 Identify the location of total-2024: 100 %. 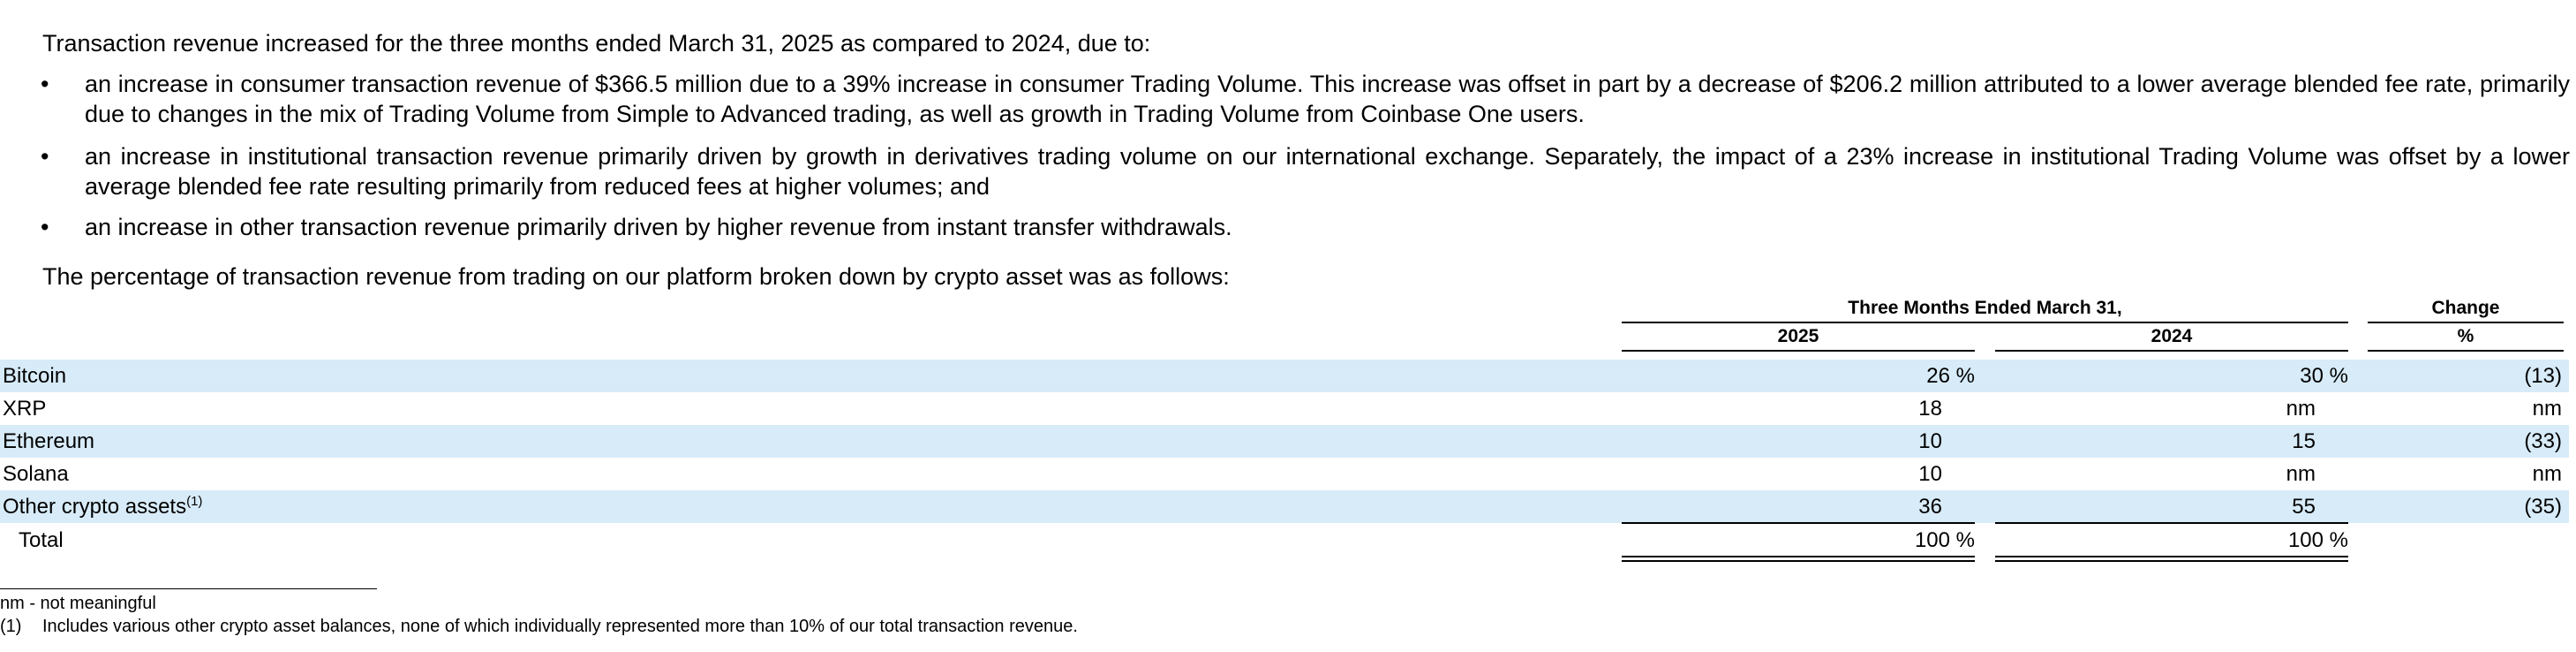
(2318, 540).